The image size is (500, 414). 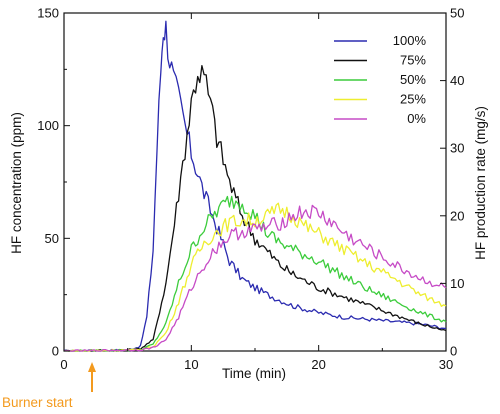 I want to click on y2-tick-label-5: 50, so click(x=457, y=13).